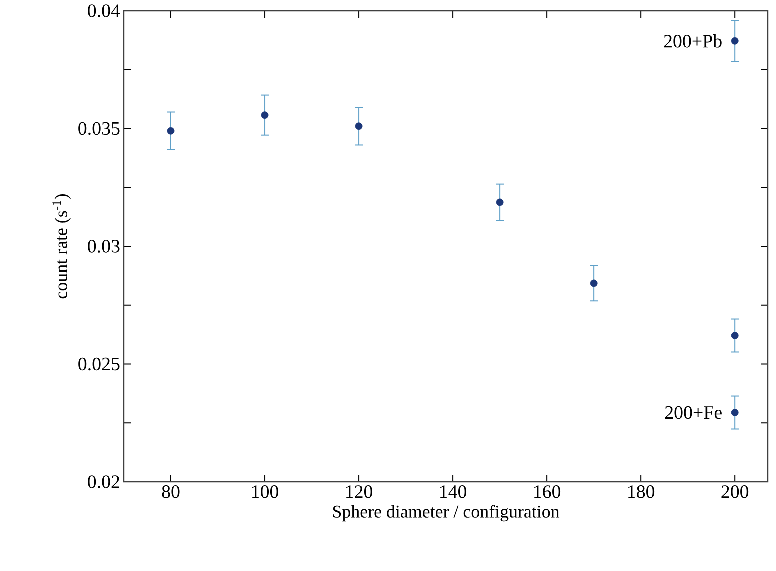 The height and width of the screenshot is (571, 776). What do you see at coordinates (547, 492) in the screenshot?
I see `x-tick-label: 160` at bounding box center [547, 492].